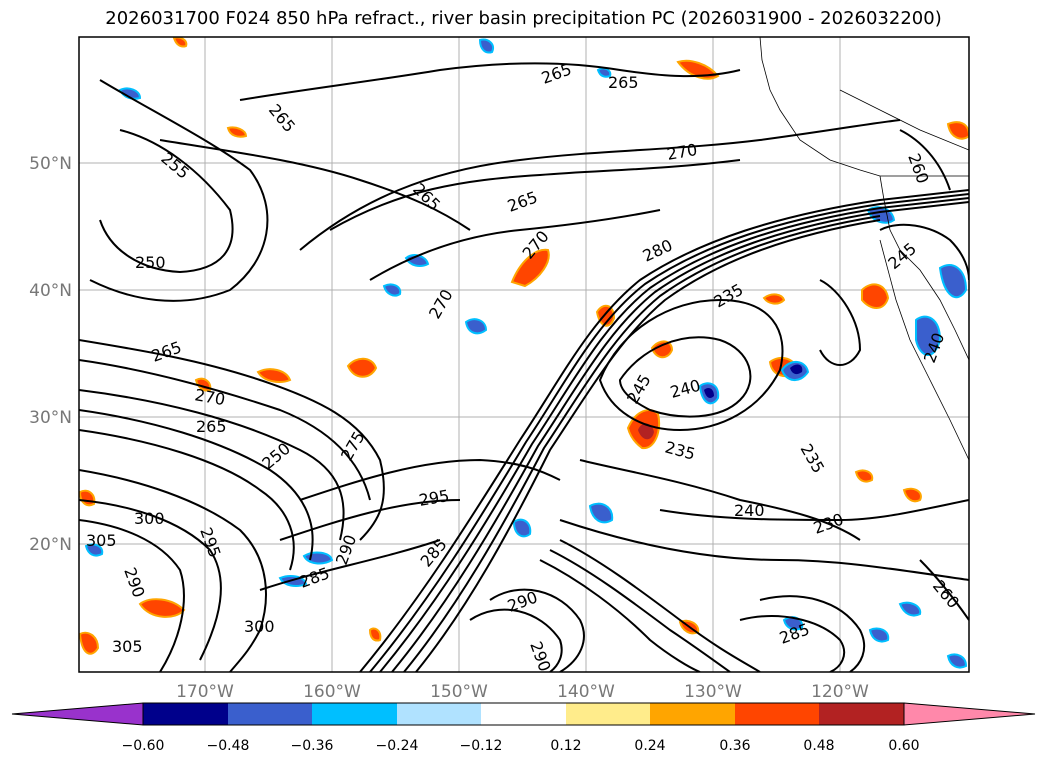 The width and height of the screenshot is (1047, 765). I want to click on lon-label: 140°W, so click(586, 692).